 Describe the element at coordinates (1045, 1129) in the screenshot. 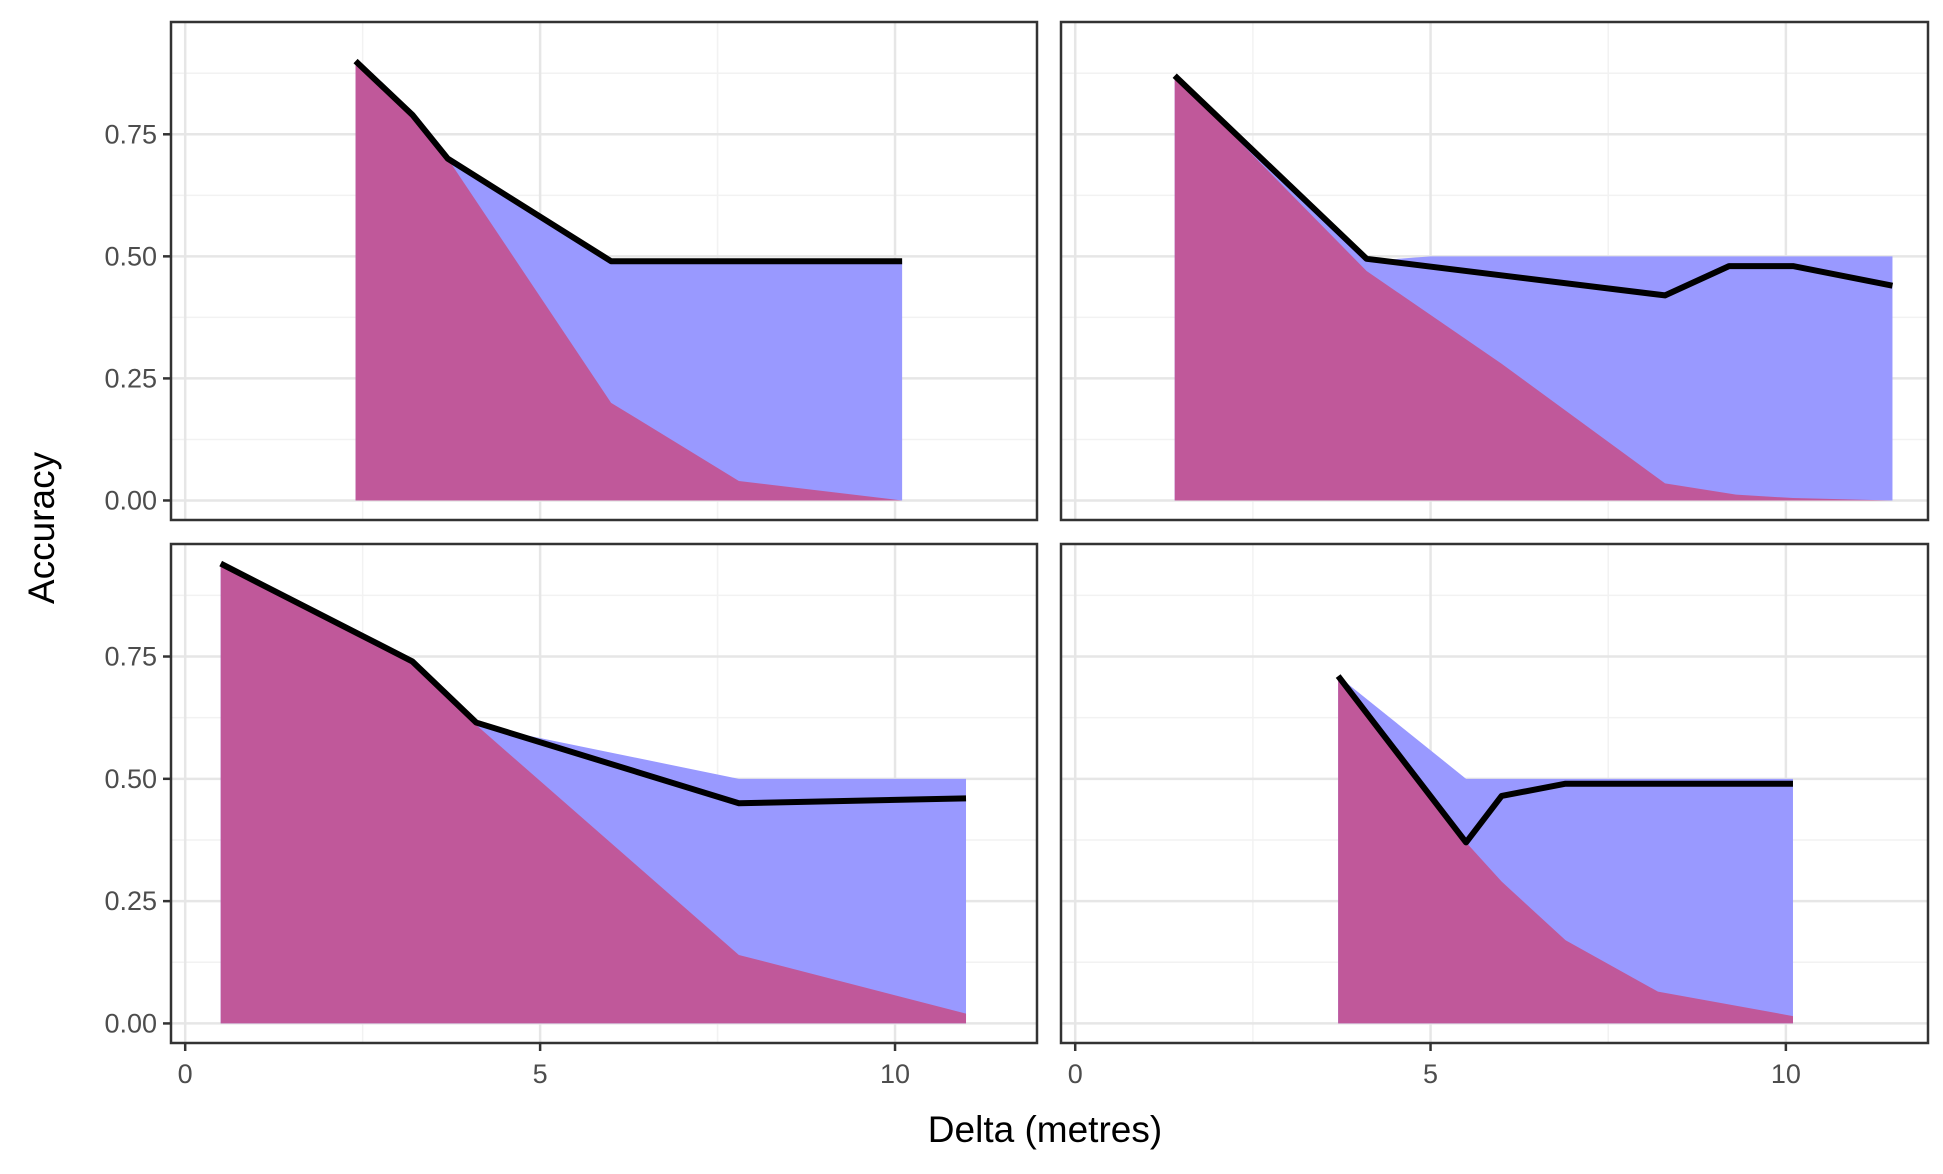

I see `x-axis-title: Delta (metres)` at that location.